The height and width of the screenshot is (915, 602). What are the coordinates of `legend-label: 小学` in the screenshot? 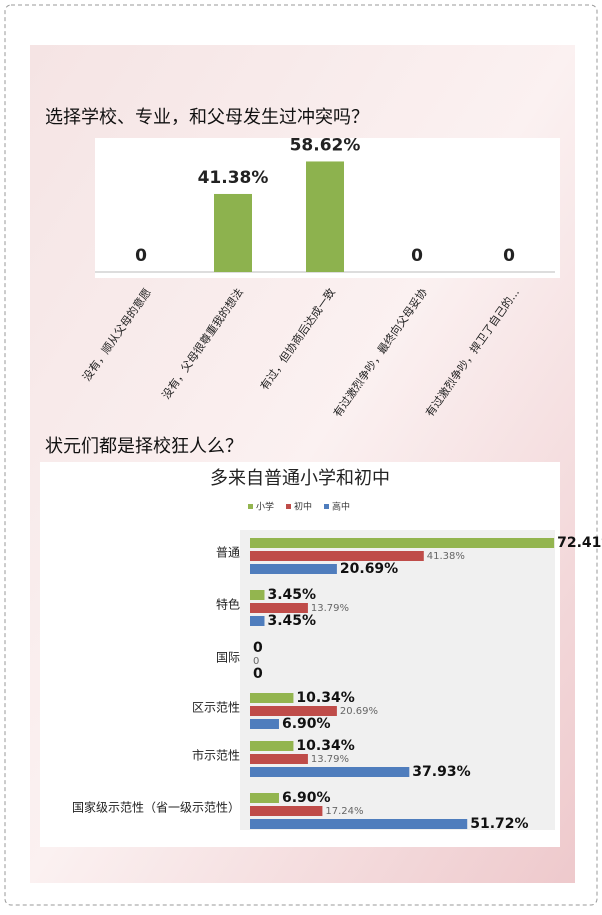 It's located at (265, 507).